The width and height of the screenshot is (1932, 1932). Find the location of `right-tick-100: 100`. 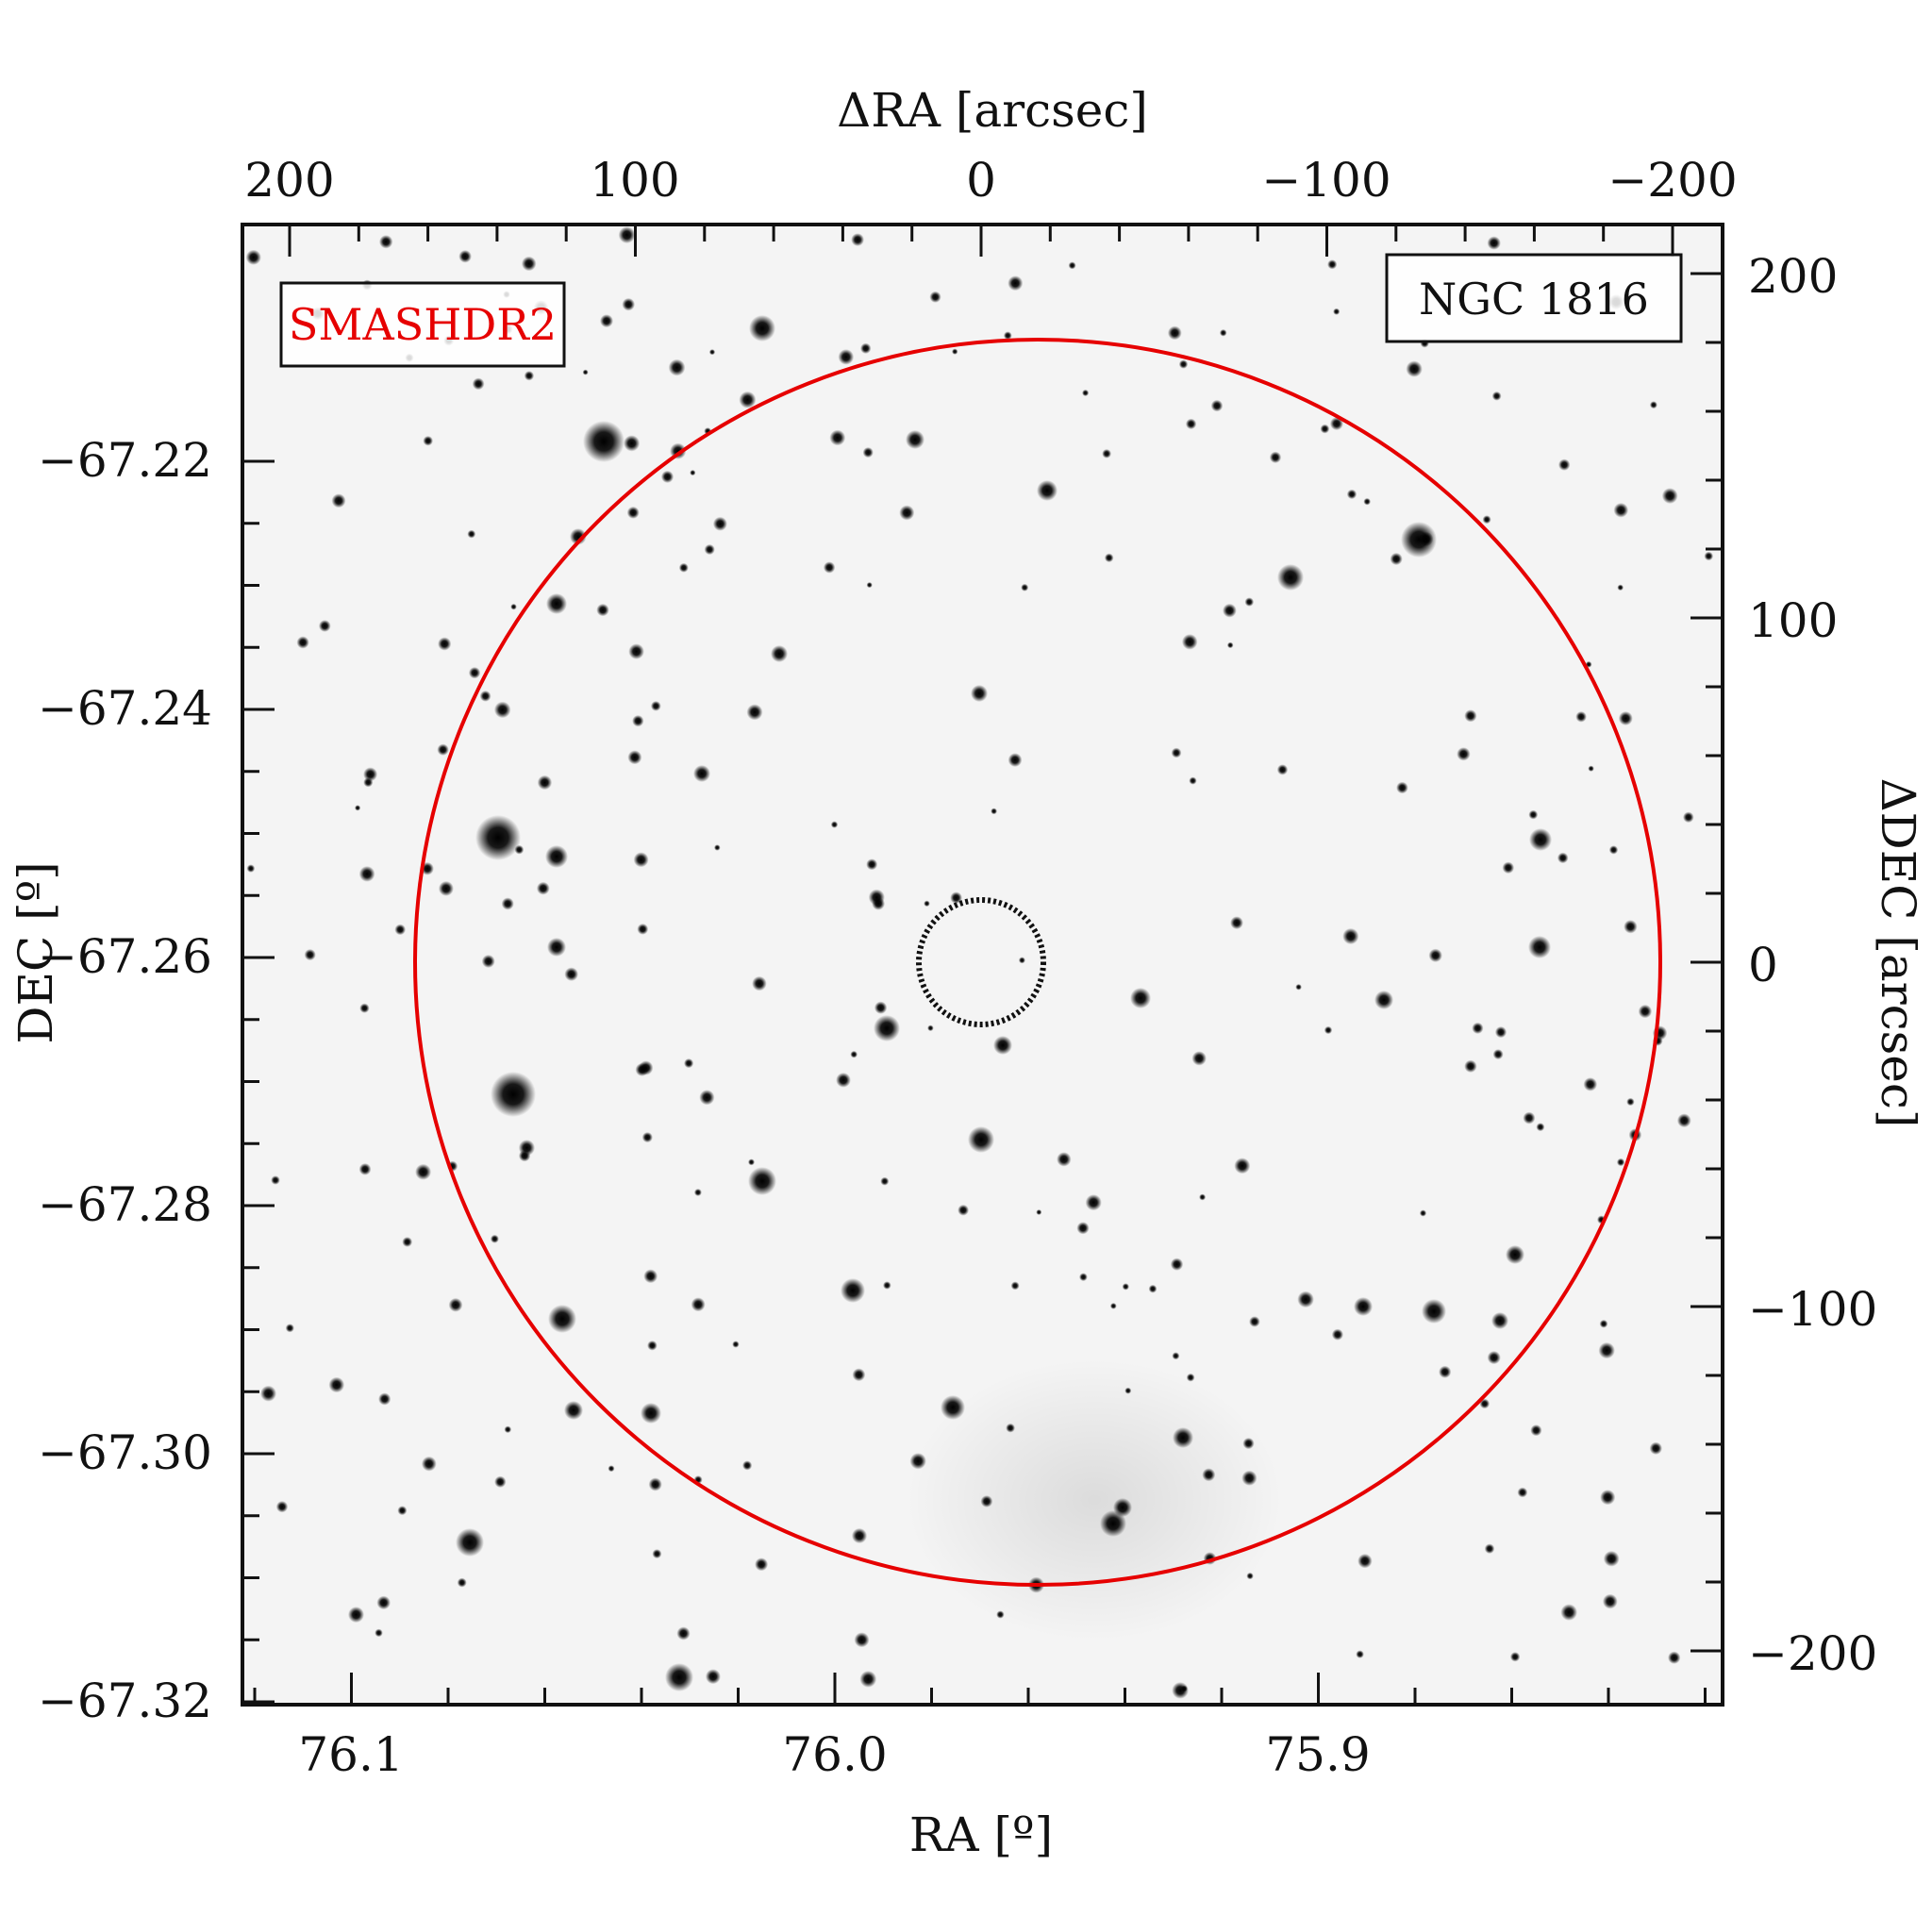

right-tick-100: 100 is located at coordinates (1793, 621).